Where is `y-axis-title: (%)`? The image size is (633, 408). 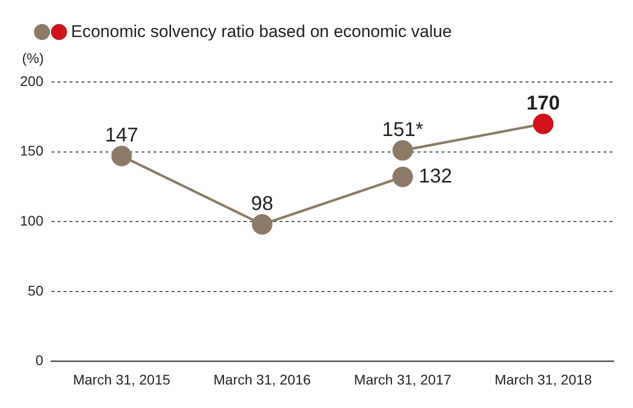
y-axis-title: (%) is located at coordinates (33, 58).